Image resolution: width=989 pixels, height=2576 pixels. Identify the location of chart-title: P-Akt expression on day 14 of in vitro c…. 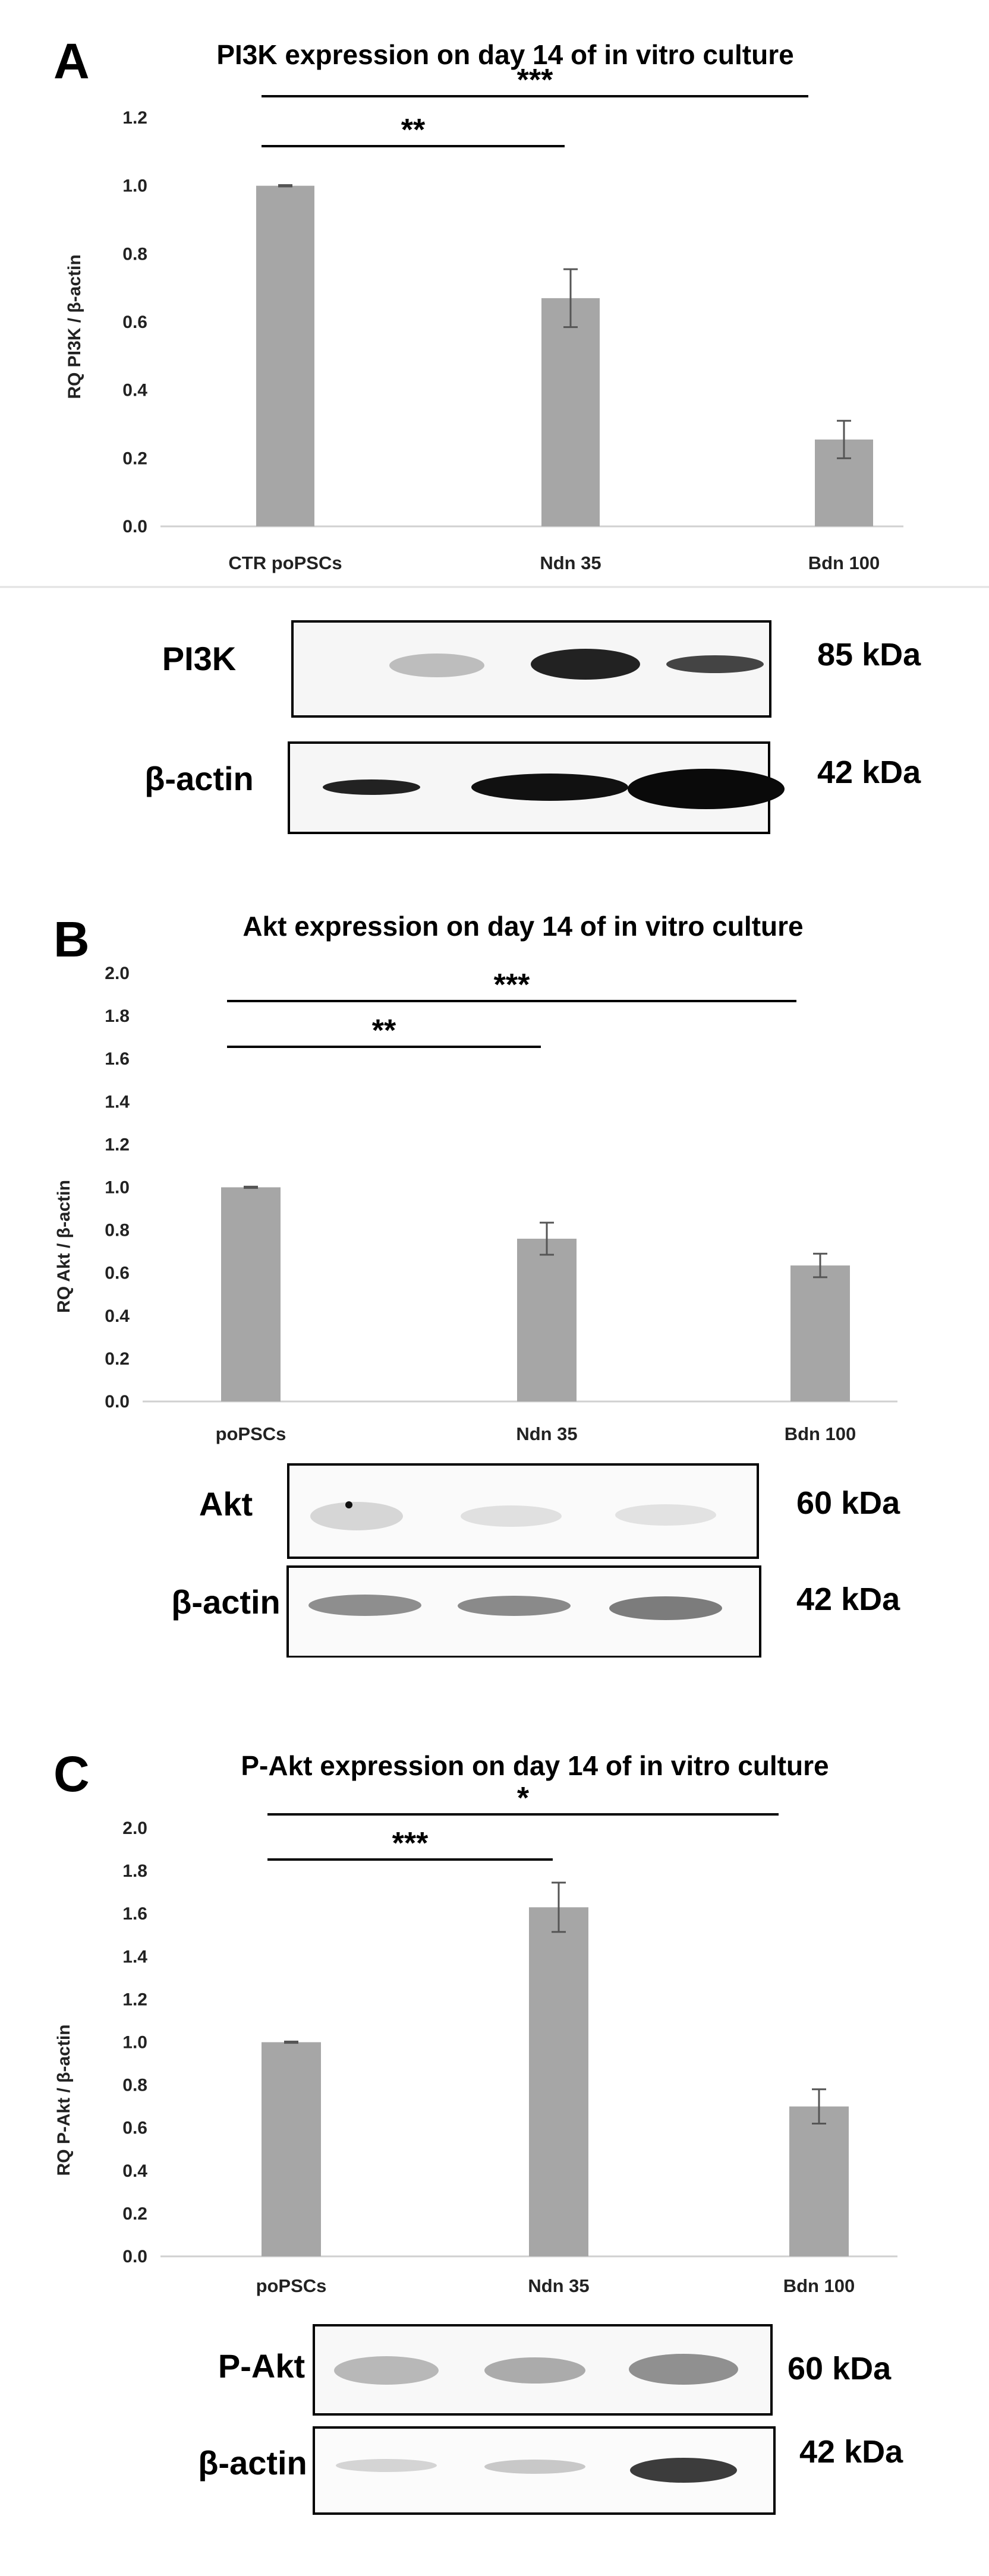
(535, 1765).